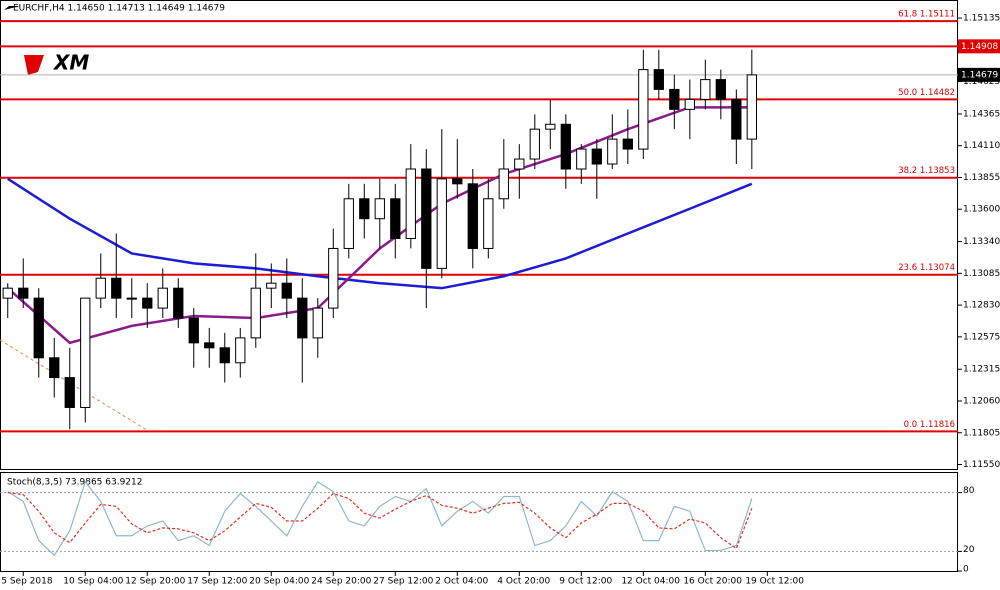 The height and width of the screenshot is (590, 1000). What do you see at coordinates (981, 337) in the screenshot?
I see `y-tick-label: 1.12575` at bounding box center [981, 337].